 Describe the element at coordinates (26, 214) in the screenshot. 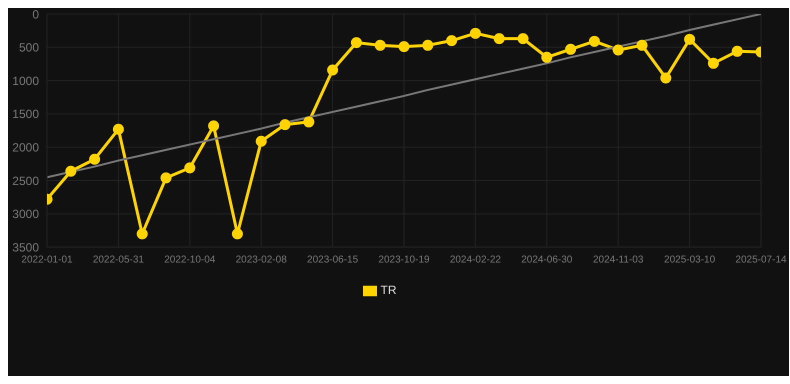

I see `y-tick-label: 3000` at that location.